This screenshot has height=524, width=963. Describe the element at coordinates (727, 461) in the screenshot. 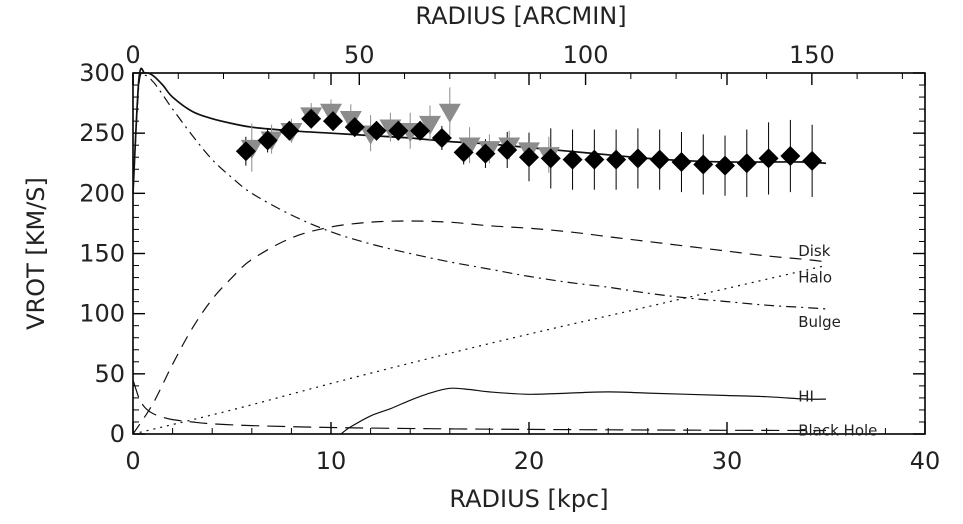

I see `x-tick-label: 30` at that location.